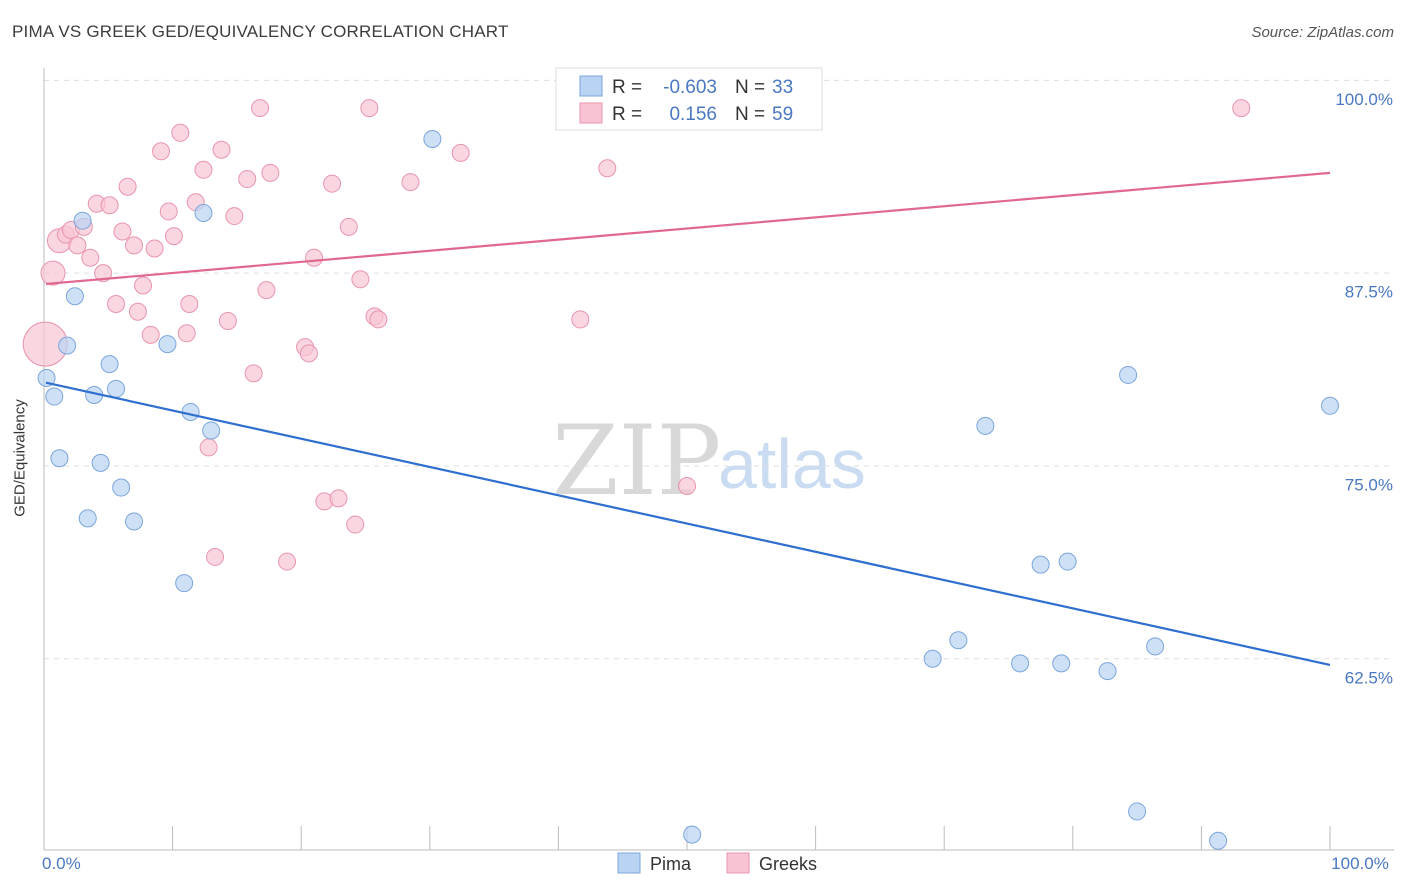  What do you see at coordinates (1369, 292) in the screenshot?
I see `y-tick-label: 87.5%` at bounding box center [1369, 292].